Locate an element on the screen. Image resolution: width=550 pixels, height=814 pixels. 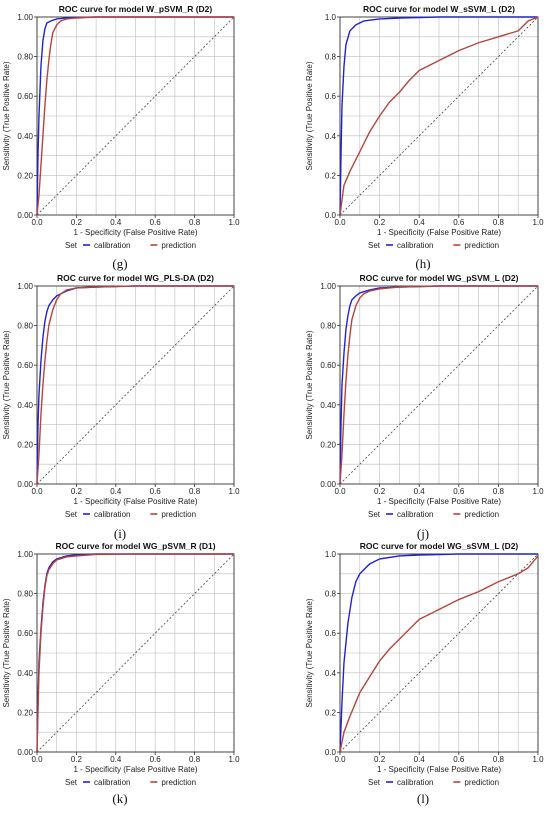
panel-label: (l) is located at coordinates (423, 798).